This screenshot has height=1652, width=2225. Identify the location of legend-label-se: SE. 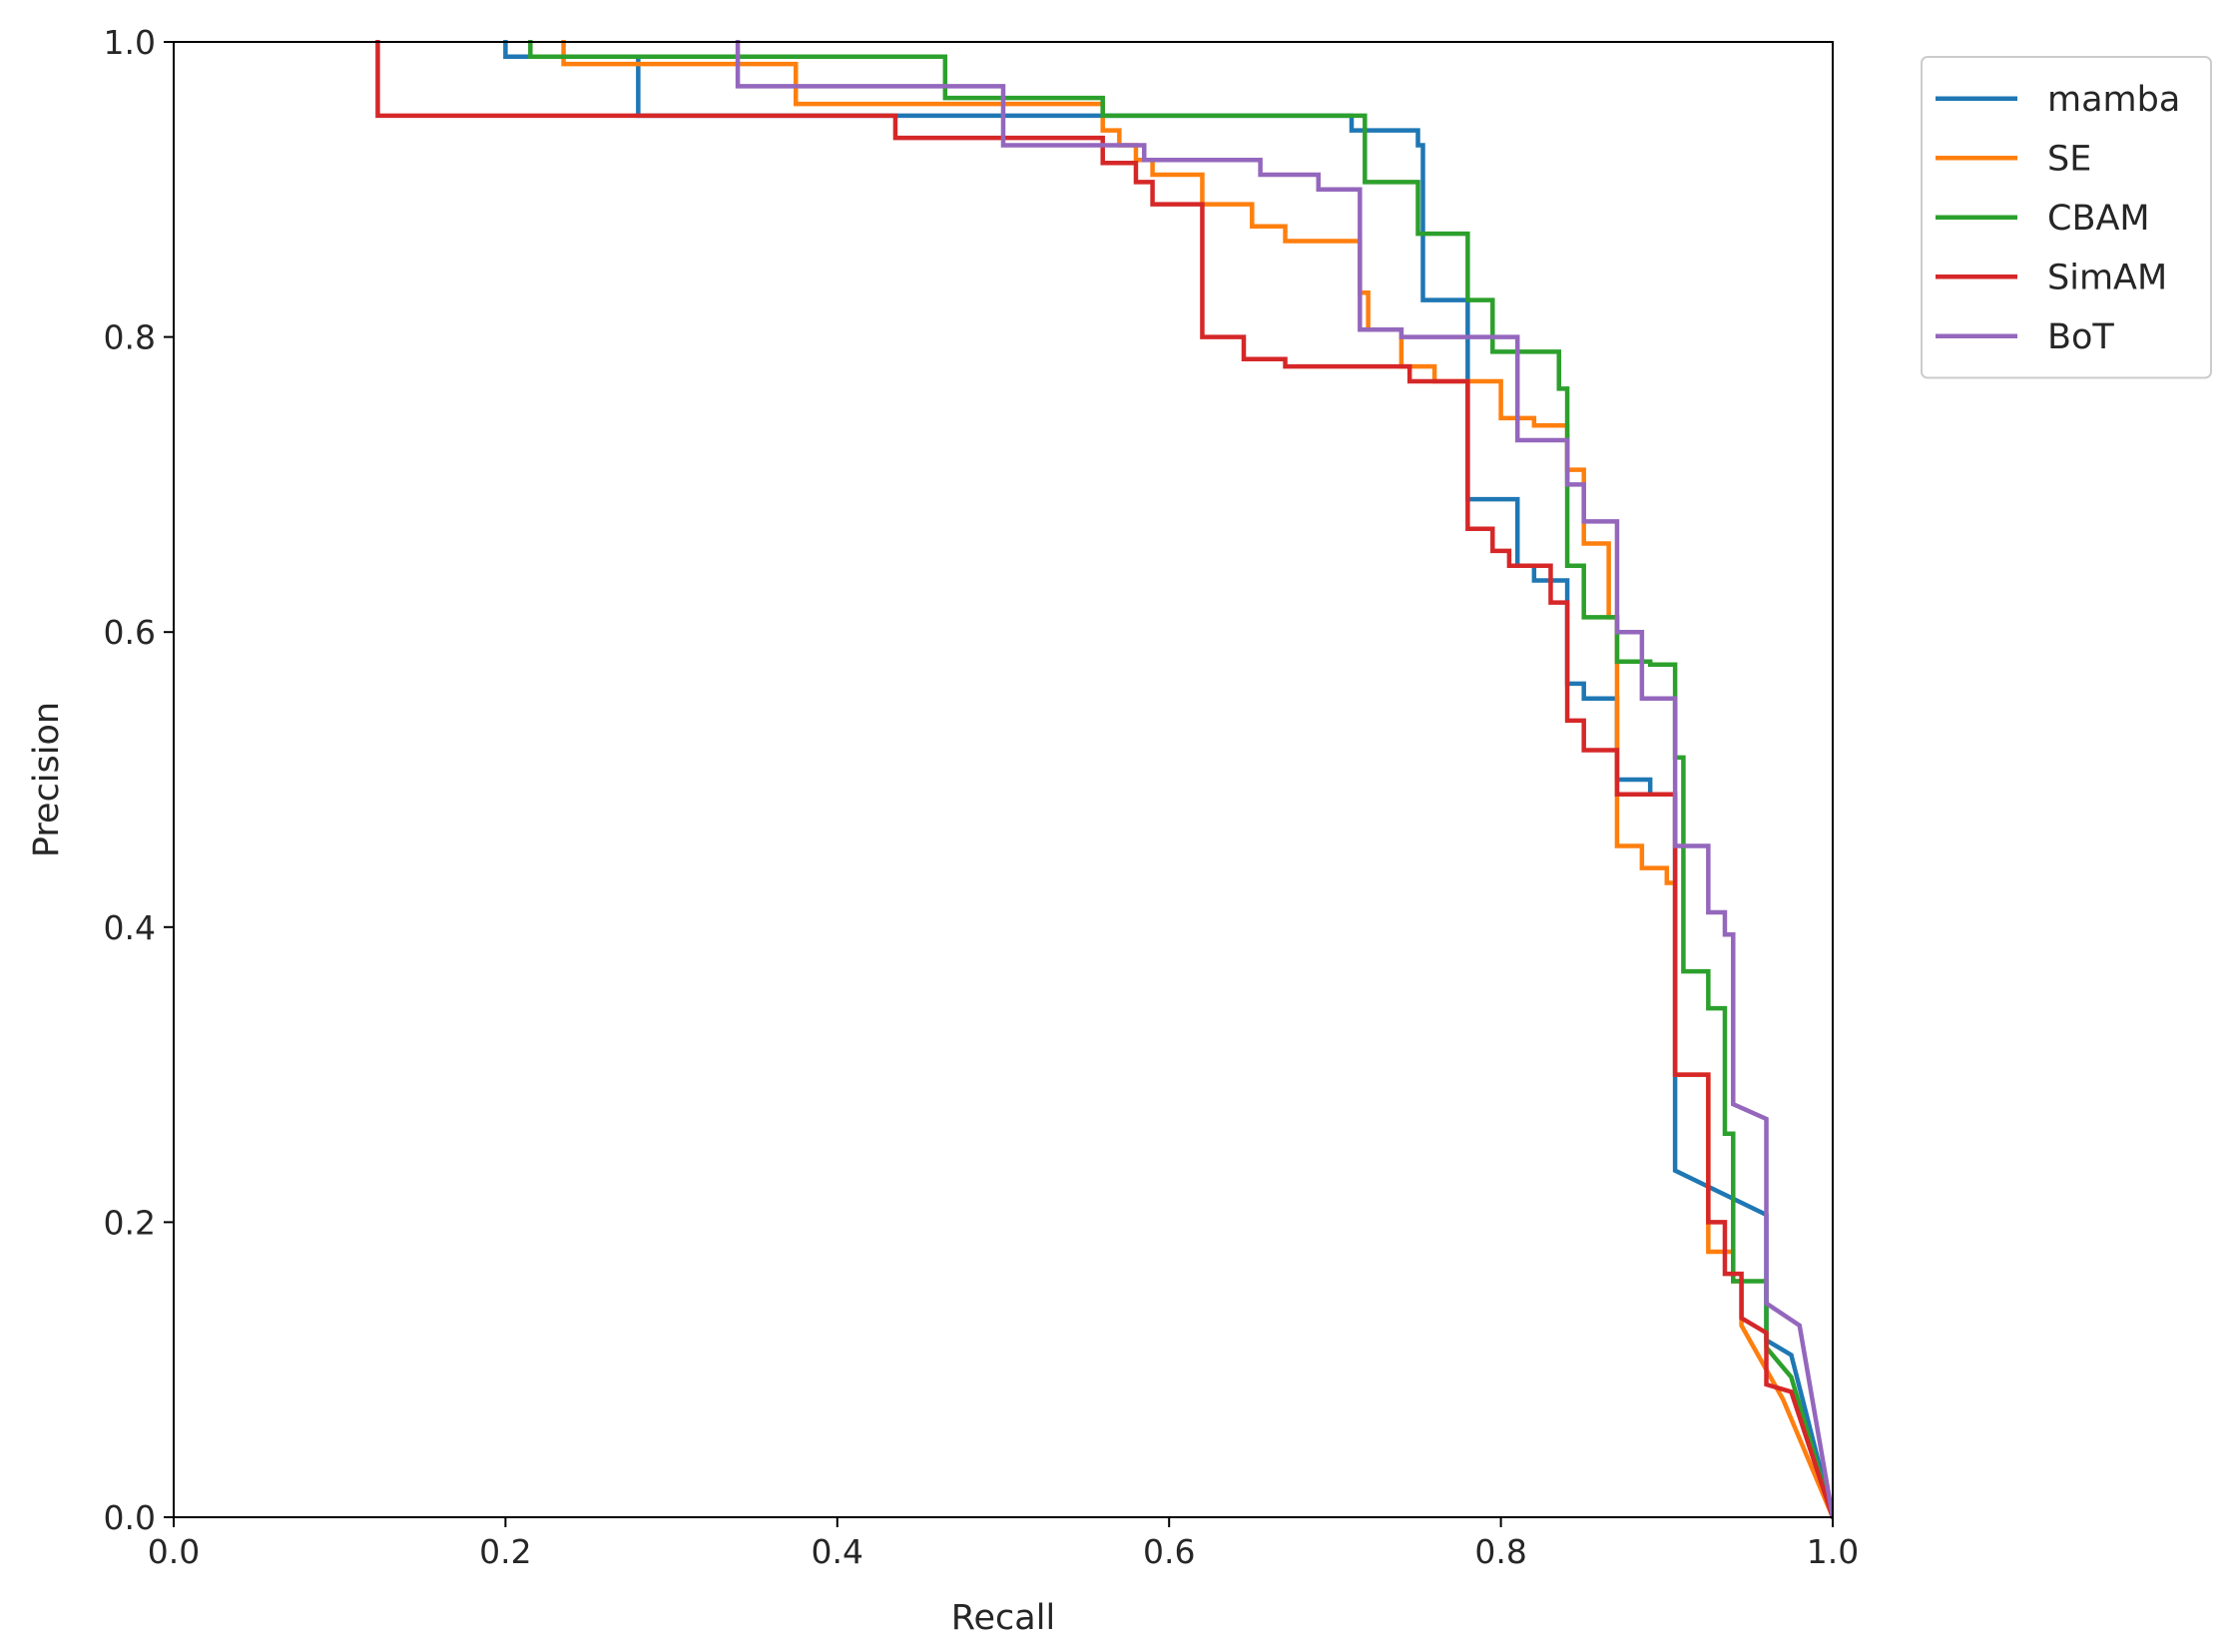
(2069, 159).